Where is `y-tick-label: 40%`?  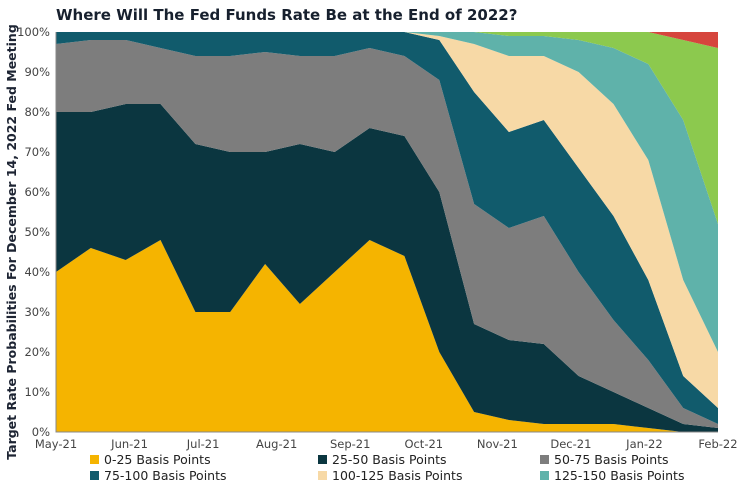 y-tick-label: 40% is located at coordinates (37, 272).